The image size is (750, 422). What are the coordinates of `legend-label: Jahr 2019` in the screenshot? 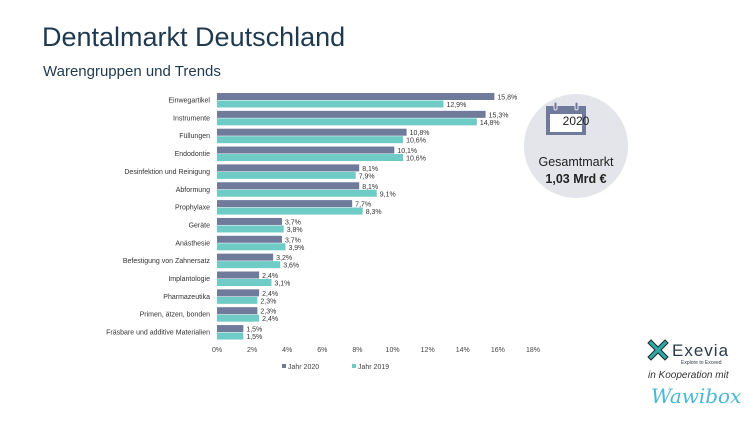 It's located at (373, 367).